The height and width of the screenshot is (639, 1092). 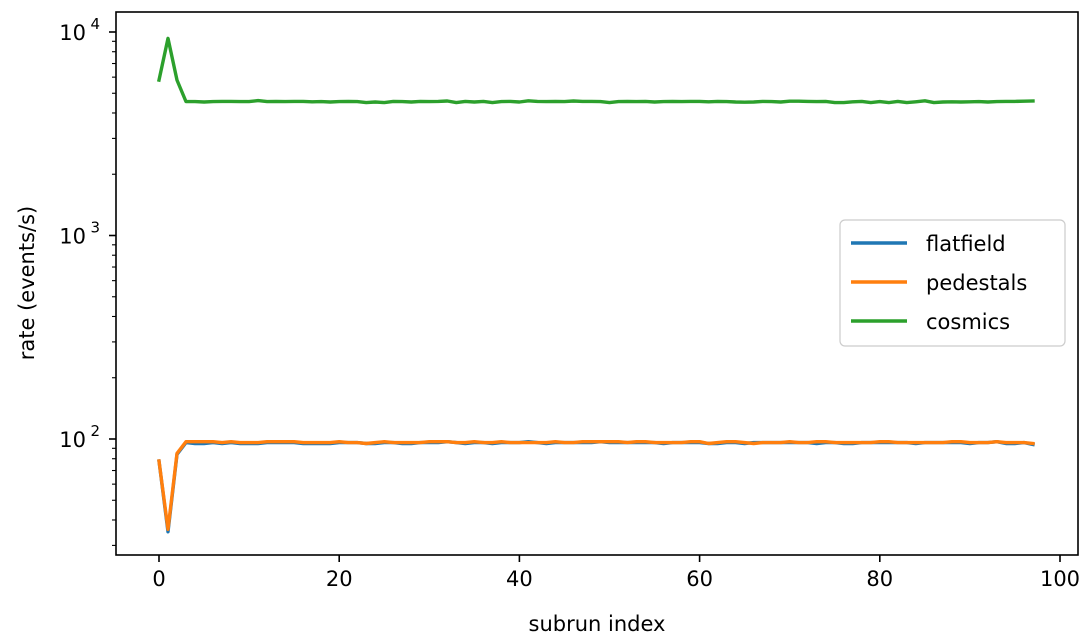 What do you see at coordinates (616, 573) in the screenshot?
I see `x-axis-ticks: 0 20 40 60 80 100` at bounding box center [616, 573].